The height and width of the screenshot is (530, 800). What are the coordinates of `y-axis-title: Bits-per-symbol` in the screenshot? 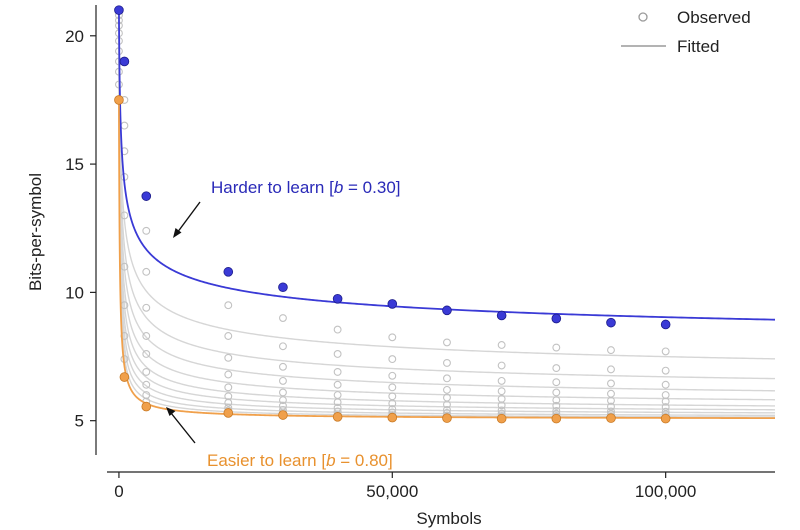 It's located at (35, 232).